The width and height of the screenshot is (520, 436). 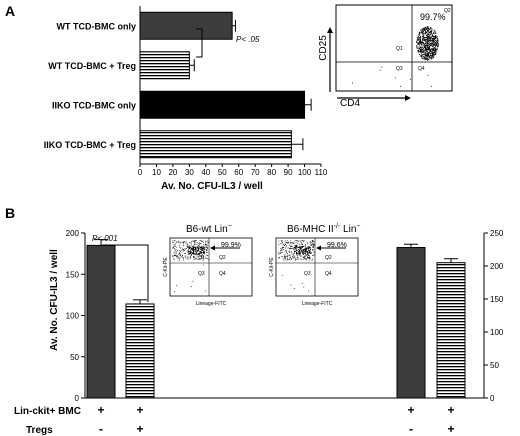 I want to click on left-y-tick-label: 0, so click(x=77, y=398).